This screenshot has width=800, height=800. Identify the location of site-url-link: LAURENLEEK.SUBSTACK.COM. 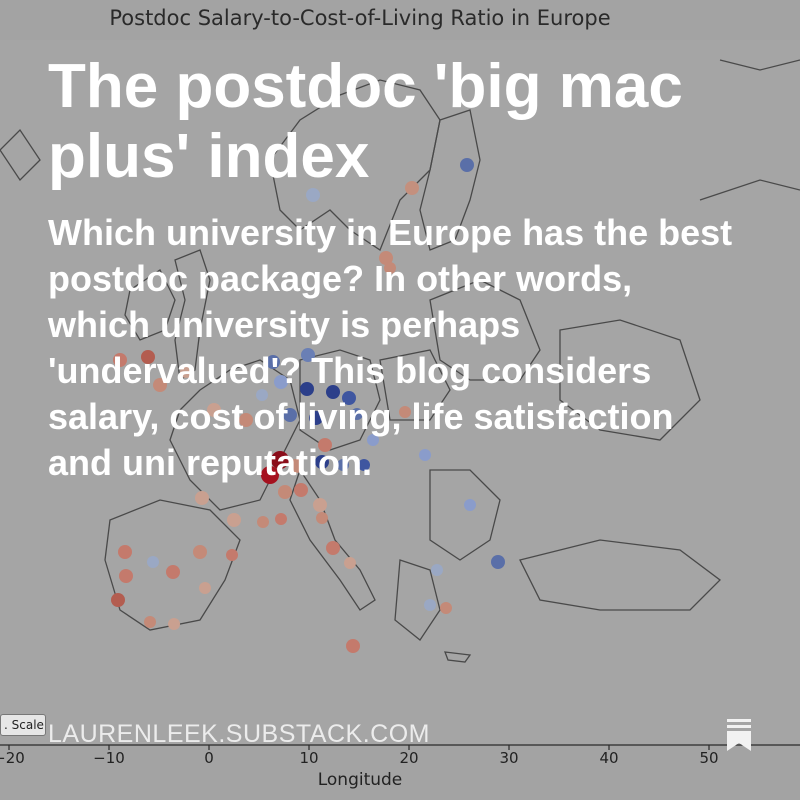
(239, 734).